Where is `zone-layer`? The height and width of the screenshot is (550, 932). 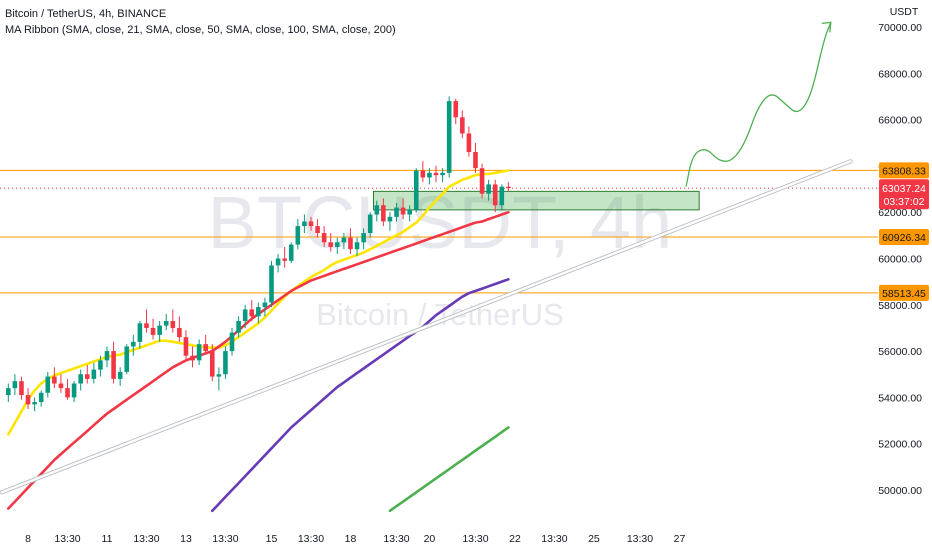
zone-layer is located at coordinates (536, 200).